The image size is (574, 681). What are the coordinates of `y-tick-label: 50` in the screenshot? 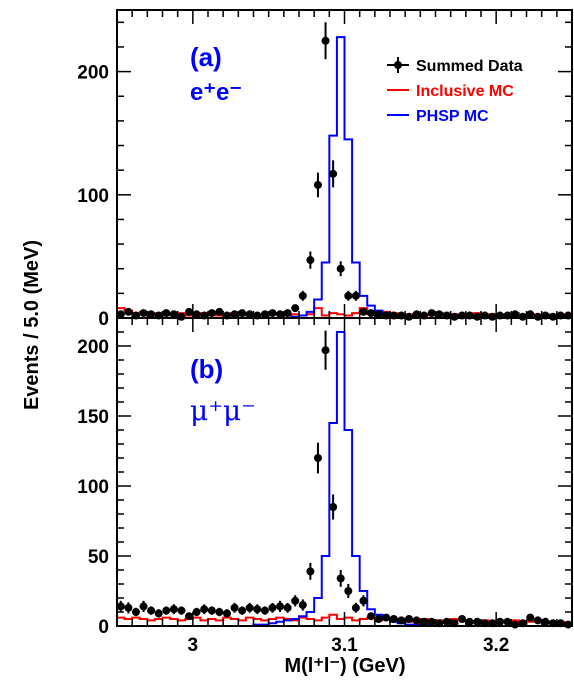 It's located at (98, 557).